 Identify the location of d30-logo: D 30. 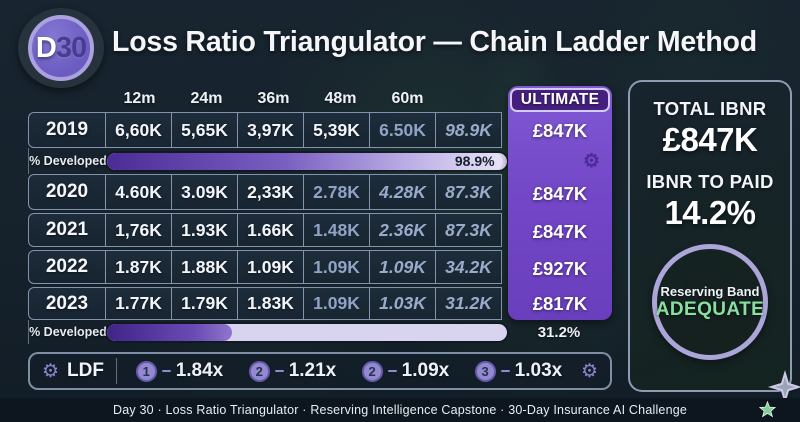
(61, 48).